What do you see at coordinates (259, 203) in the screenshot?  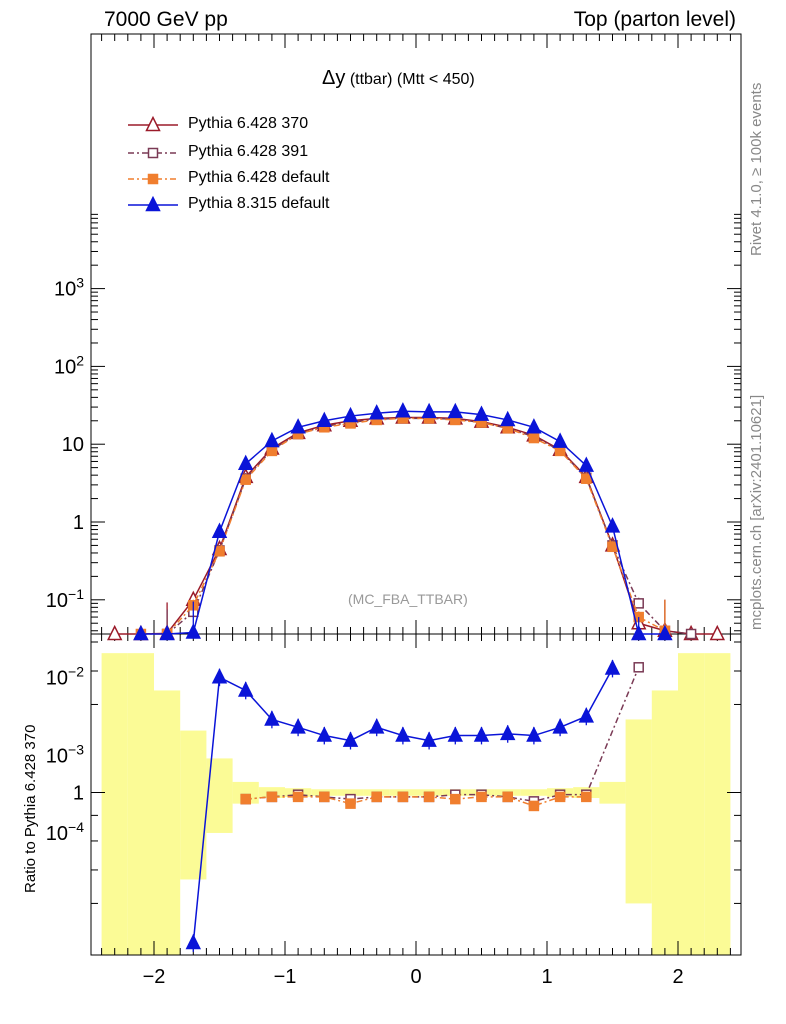 I see `legend-label-p8: Pythia 8.315 default` at bounding box center [259, 203].